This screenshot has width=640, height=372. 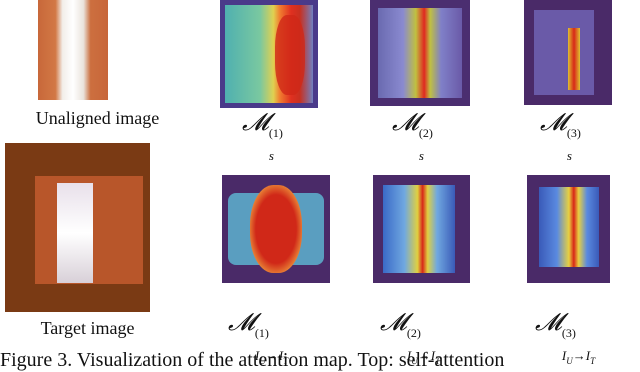 I want to click on map-label: 𝓜 (3) s, so click(x=564, y=136).